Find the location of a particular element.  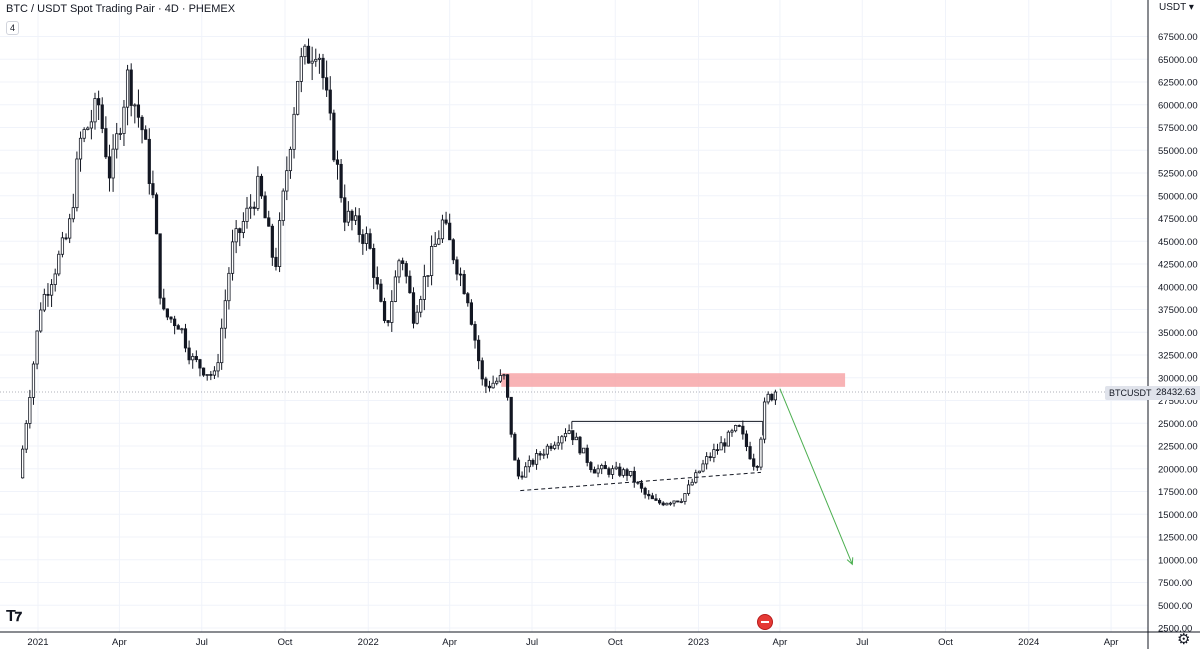

drawings is located at coordinates (687, 477).